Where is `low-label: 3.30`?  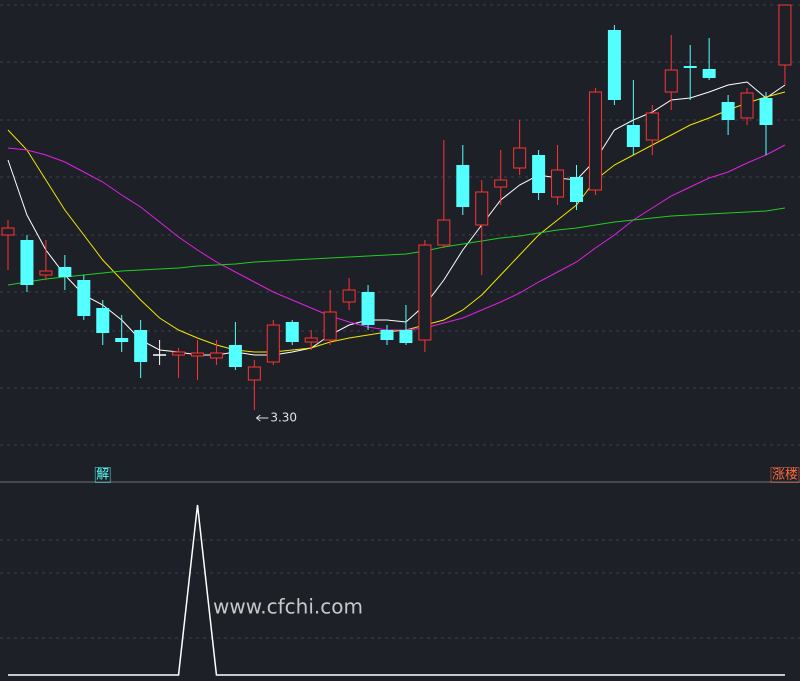 low-label: 3.30 is located at coordinates (283, 418).